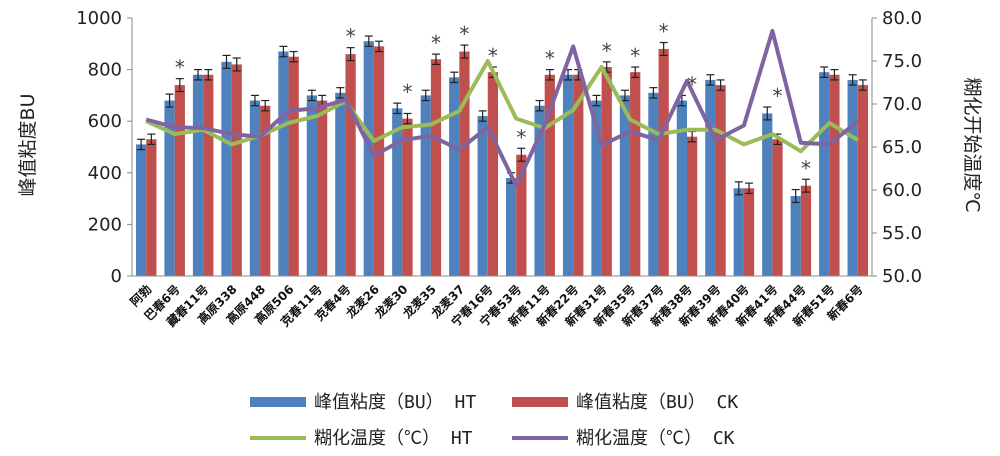 The width and height of the screenshot is (1000, 456). What do you see at coordinates (105, 70) in the screenshot?
I see `left-tick-label: 800` at bounding box center [105, 70].